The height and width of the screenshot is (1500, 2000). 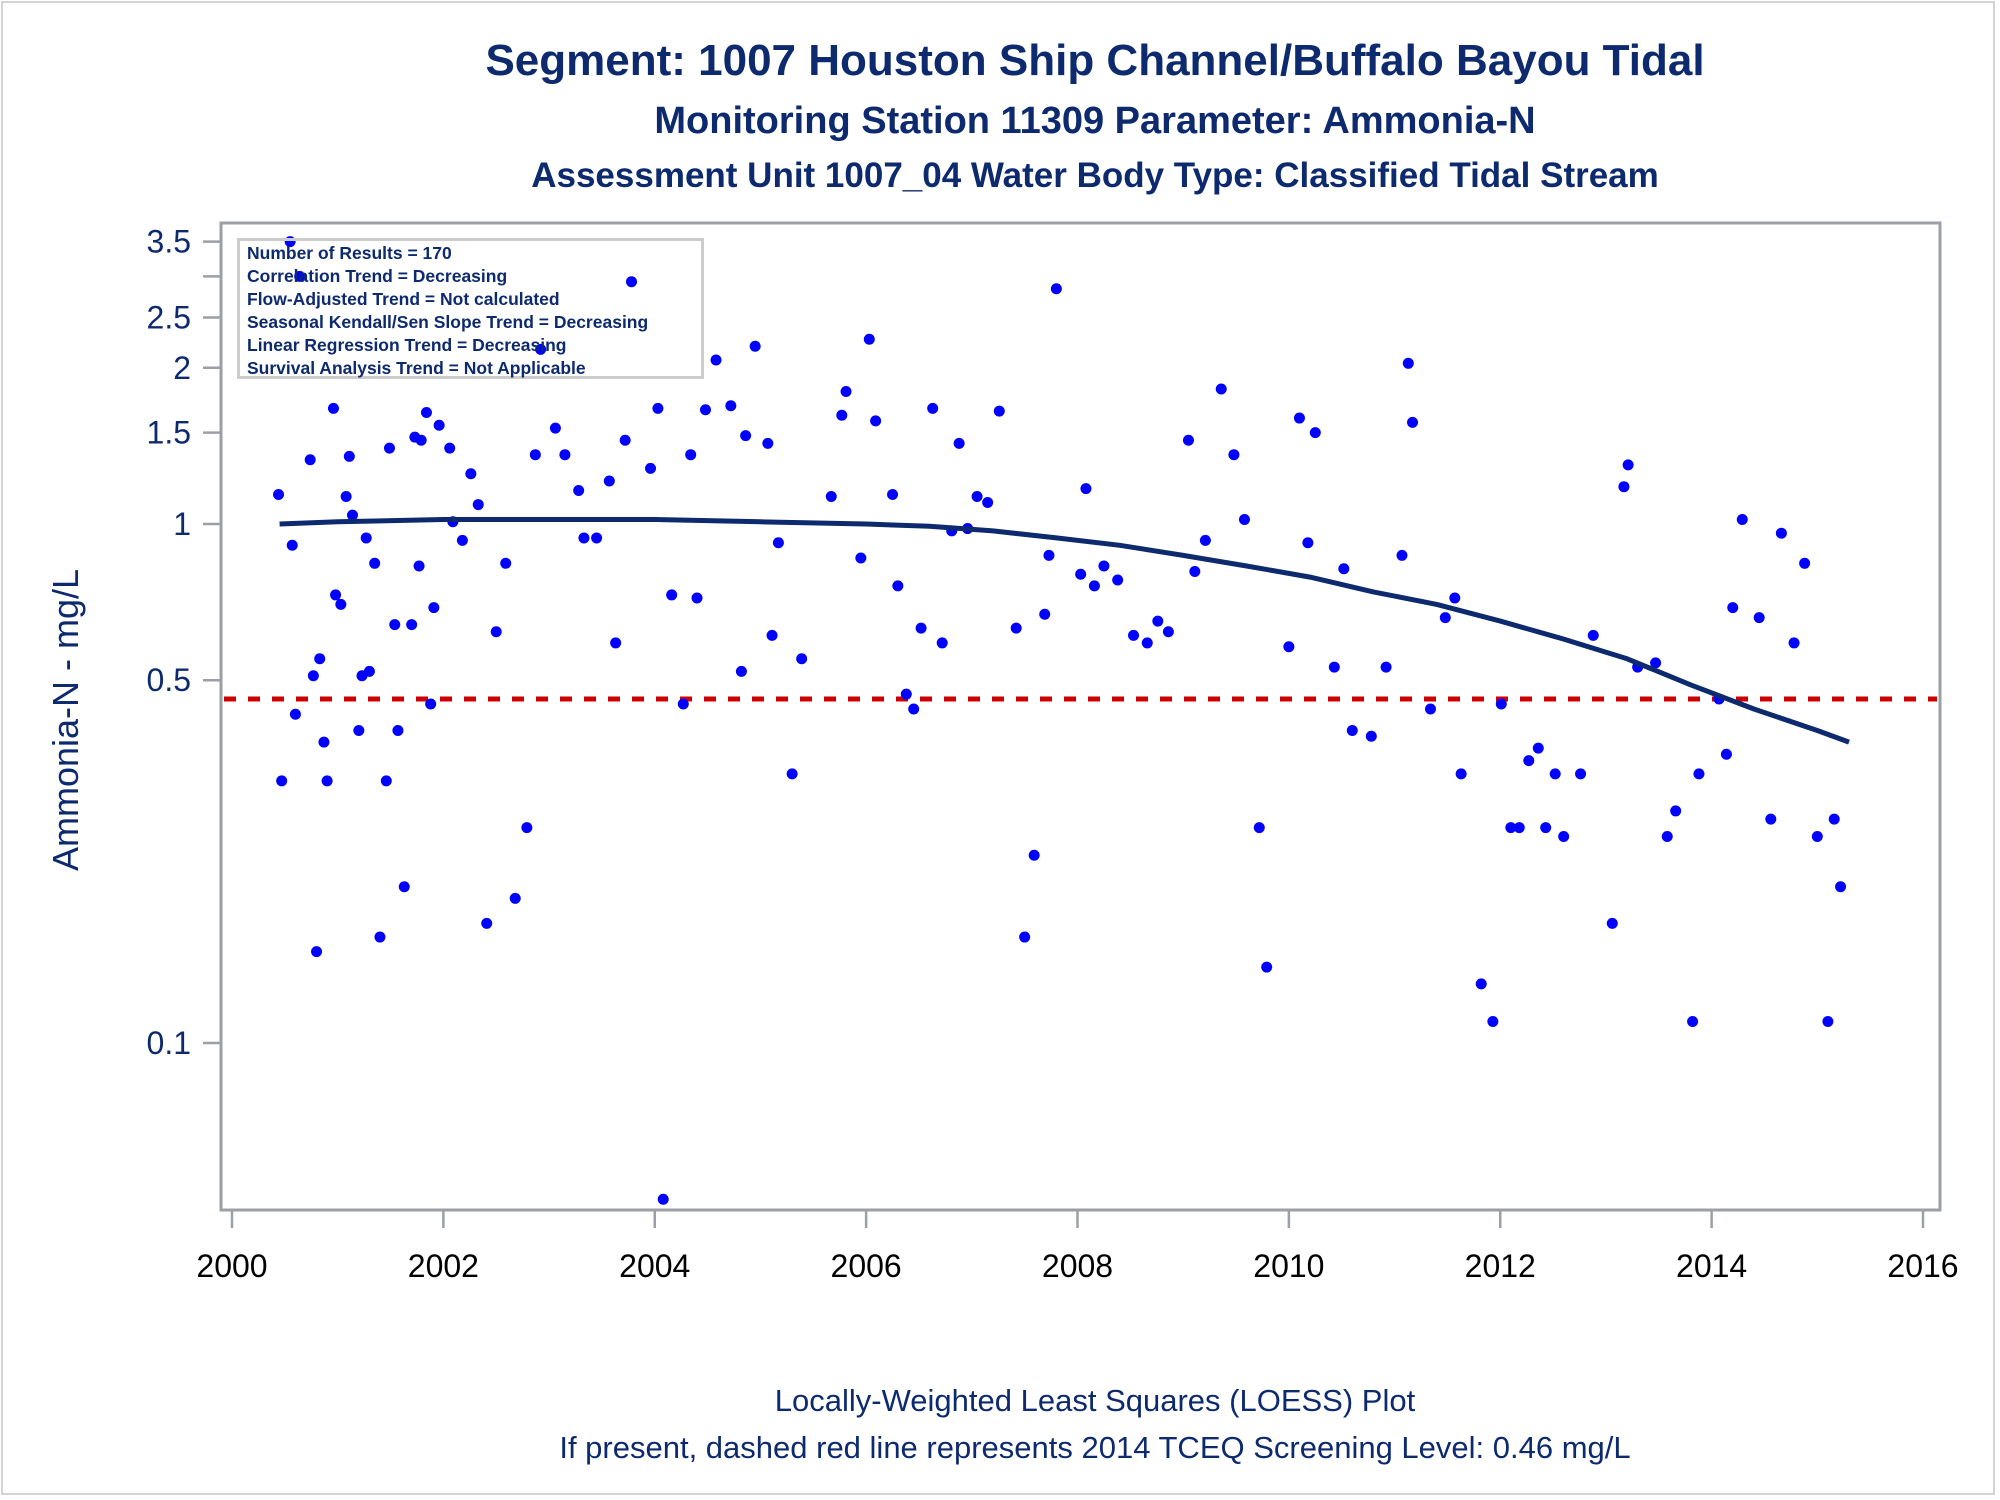 What do you see at coordinates (169, 1043) in the screenshot?
I see `y-tick-label: 0.1` at bounding box center [169, 1043].